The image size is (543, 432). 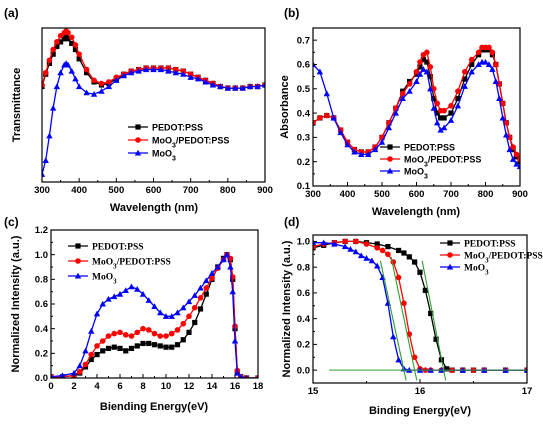 I want to click on y-tick-label: 0.7, so click(x=303, y=40).